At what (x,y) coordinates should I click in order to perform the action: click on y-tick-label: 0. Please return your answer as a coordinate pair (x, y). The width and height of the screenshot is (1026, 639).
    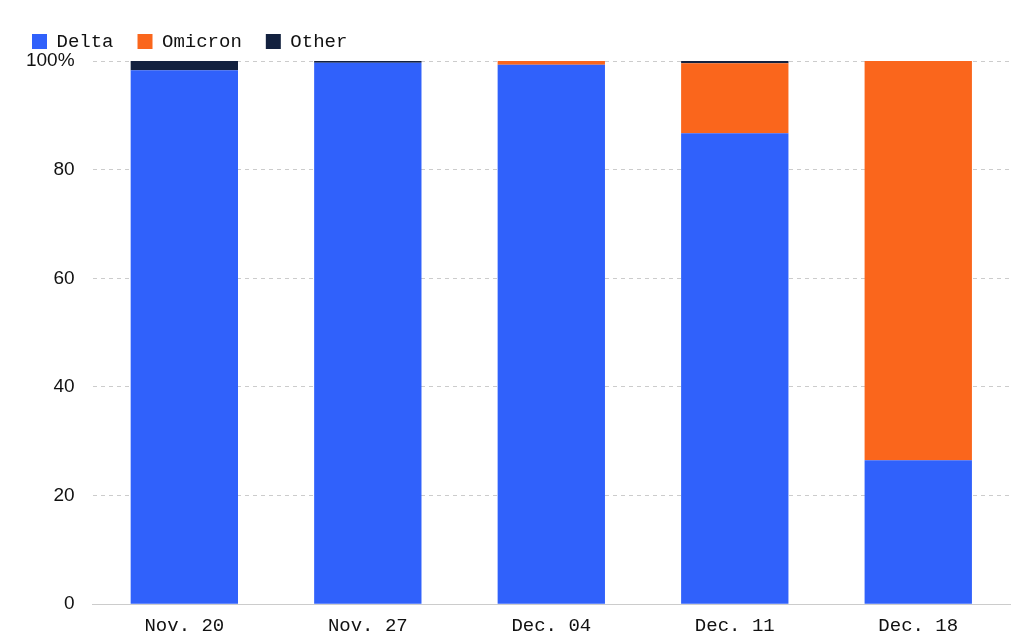
    Looking at the image, I should click on (69, 603).